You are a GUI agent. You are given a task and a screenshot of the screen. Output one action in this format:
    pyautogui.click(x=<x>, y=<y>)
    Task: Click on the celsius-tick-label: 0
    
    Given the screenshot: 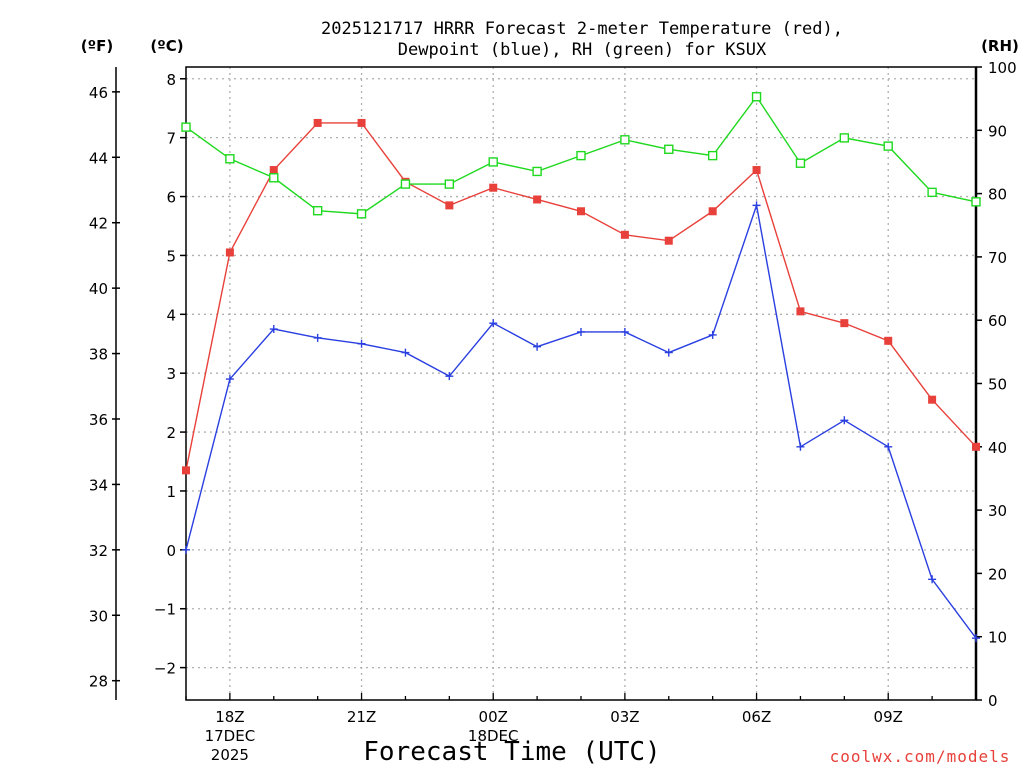 What is the action you would take?
    pyautogui.click(x=171, y=551)
    